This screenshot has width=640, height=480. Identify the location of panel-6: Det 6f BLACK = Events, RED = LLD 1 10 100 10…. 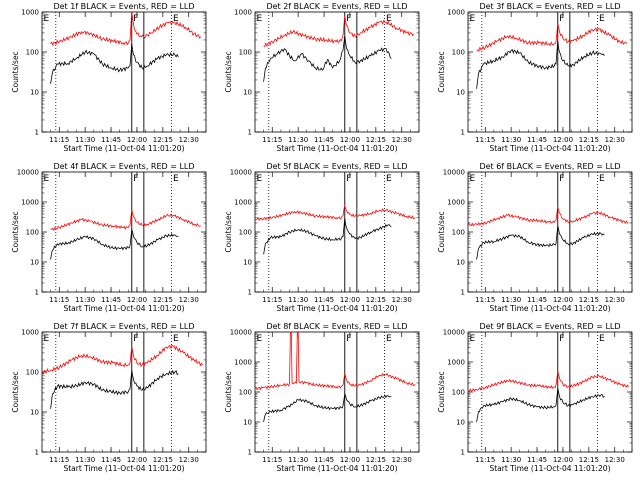
(535, 237).